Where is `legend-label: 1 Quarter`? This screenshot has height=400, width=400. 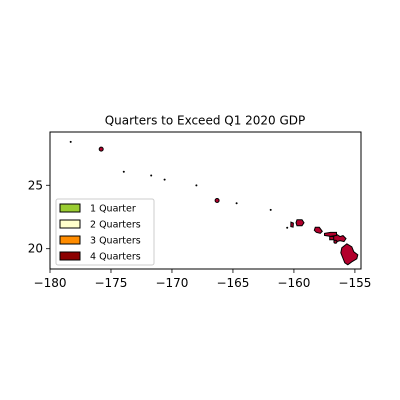 legend-label: 1 Quarter is located at coordinates (113, 209).